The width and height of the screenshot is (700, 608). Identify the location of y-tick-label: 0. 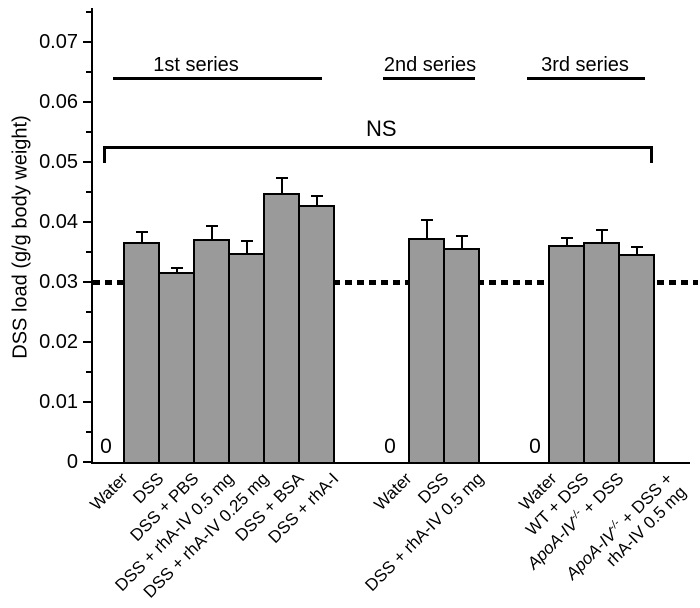
(72, 462).